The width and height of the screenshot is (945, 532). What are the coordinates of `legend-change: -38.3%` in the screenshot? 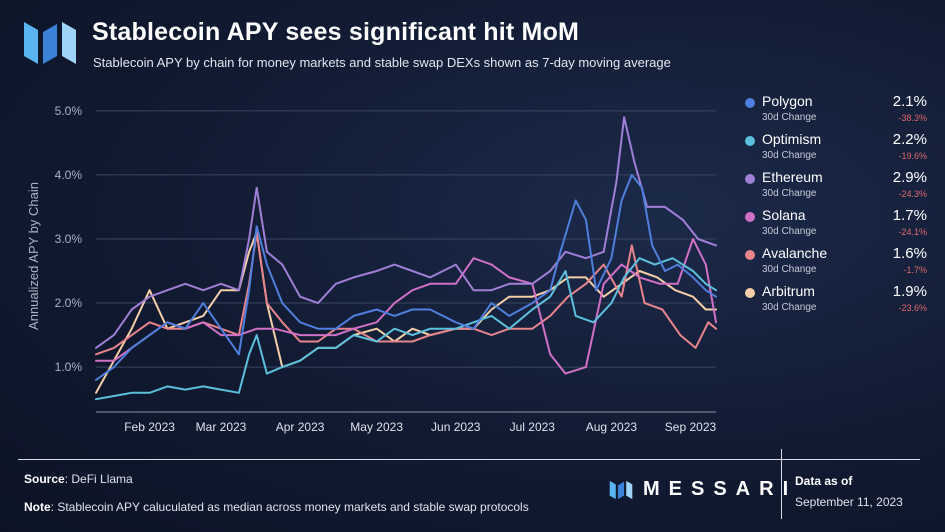 It's located at (912, 118).